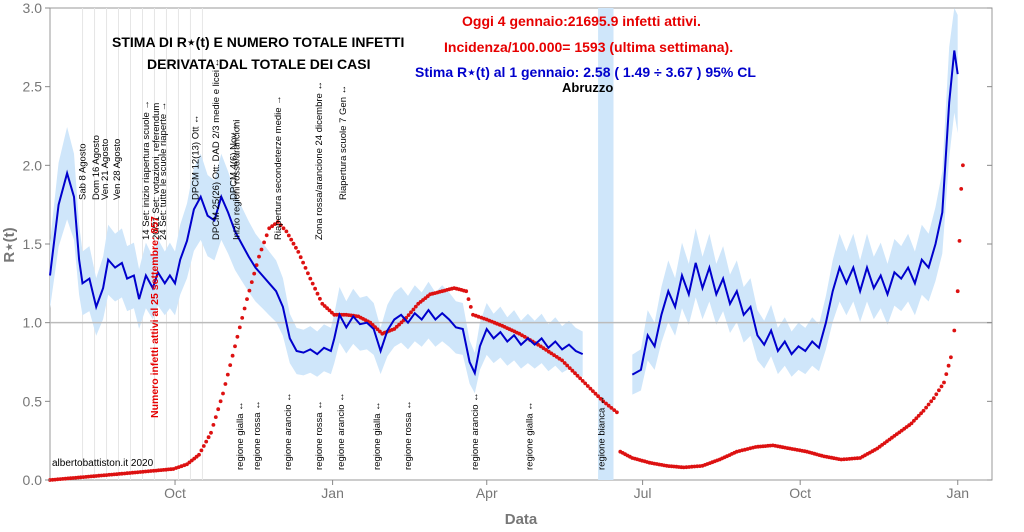 This screenshot has width=1024, height=532. Describe the element at coordinates (259, 64) in the screenshot. I see `chart-title-line-2: DERIVATA DAL TOTALE DEI CASI` at that location.